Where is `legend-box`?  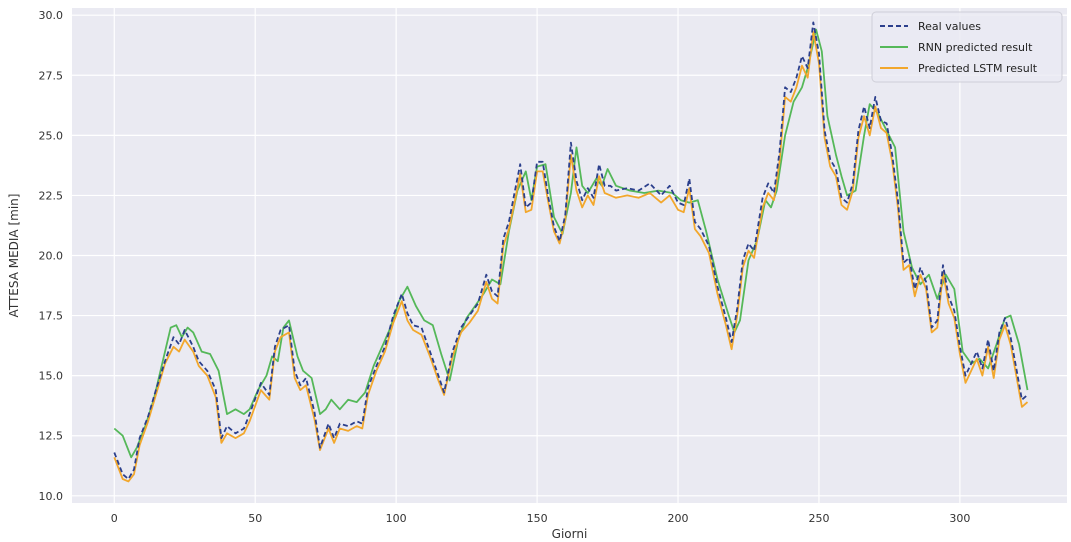 legend-box is located at coordinates (967, 47).